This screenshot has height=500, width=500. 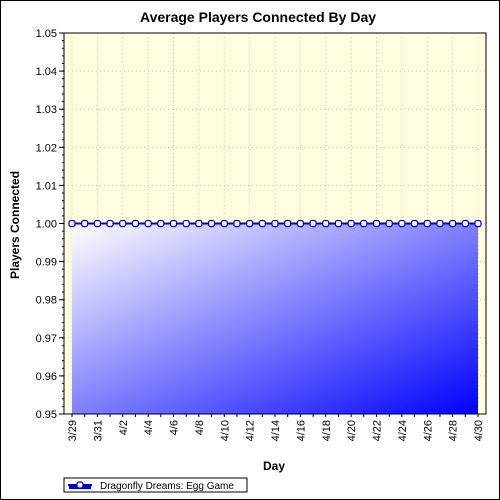 I want to click on legend: Dragonfly Dreams: Egg Game, so click(x=155, y=485).